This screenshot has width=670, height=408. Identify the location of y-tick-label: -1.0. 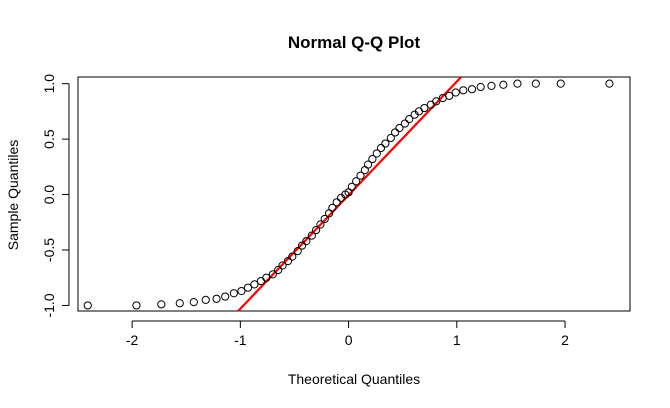
(49, 305).